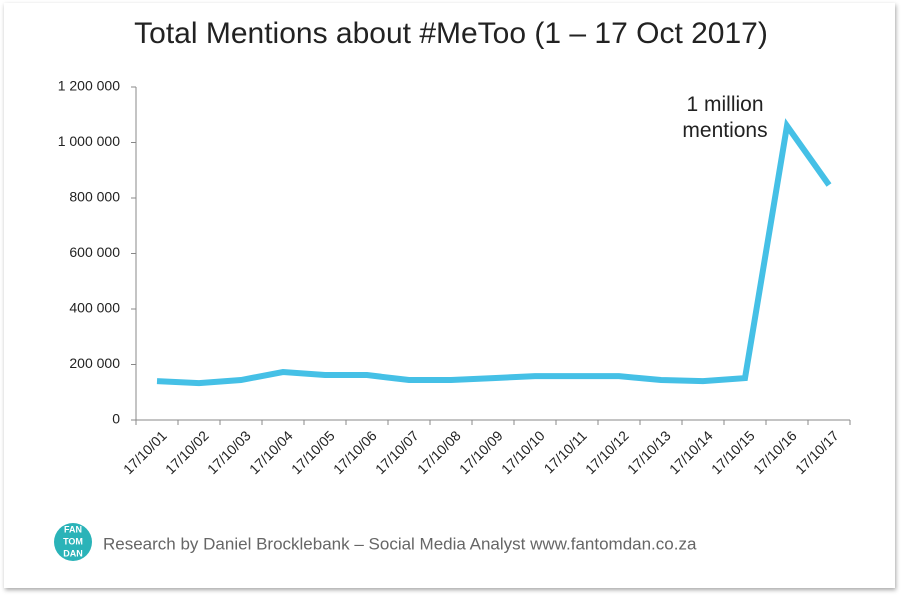 The width and height of the screenshot is (902, 596). Describe the element at coordinates (89, 141) in the screenshot. I see `y-tick-label: 1 000 000` at that location.